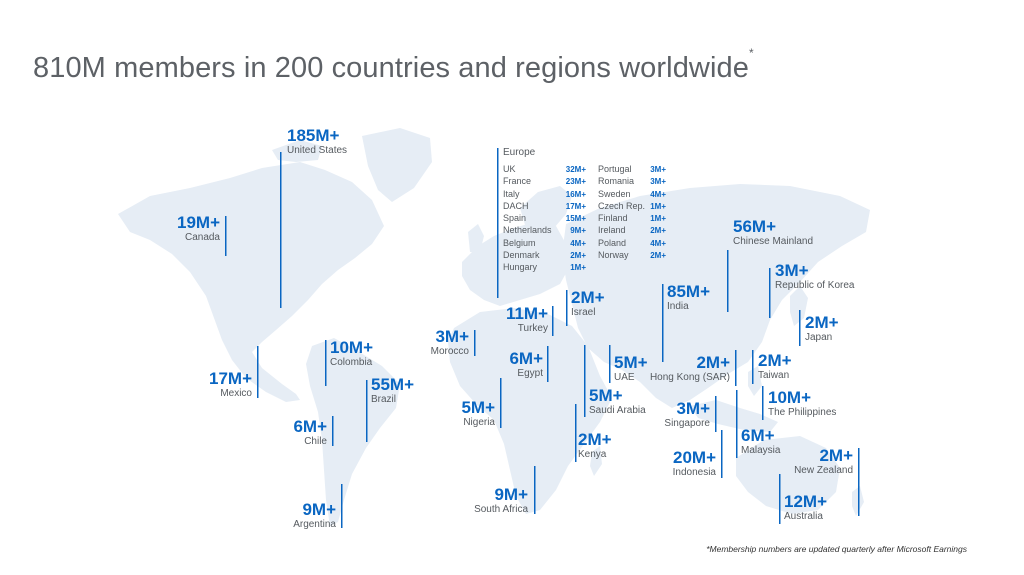 The width and height of the screenshot is (1024, 575). What do you see at coordinates (444, 342) in the screenshot?
I see `region-morocco: 3M+ Morocco` at bounding box center [444, 342].